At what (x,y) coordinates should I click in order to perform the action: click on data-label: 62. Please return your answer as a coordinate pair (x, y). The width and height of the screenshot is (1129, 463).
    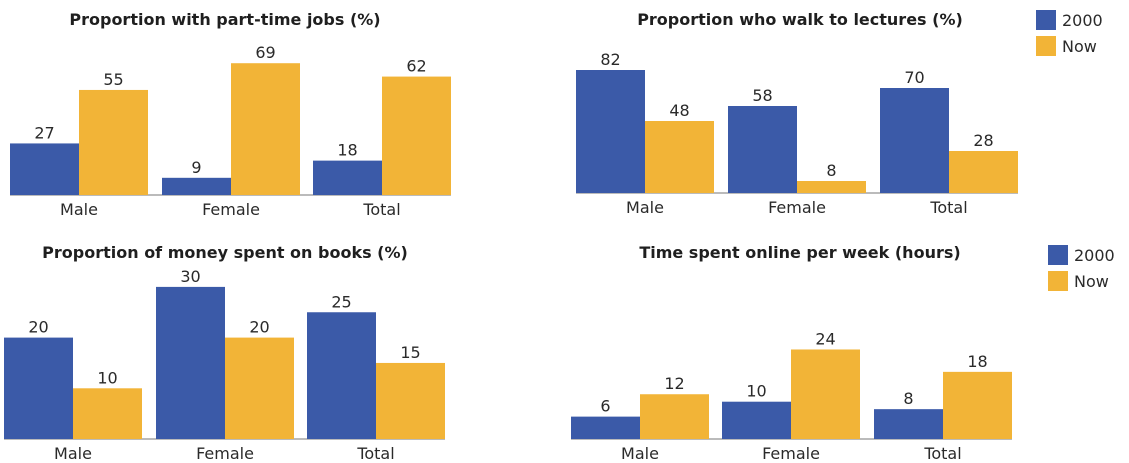
    Looking at the image, I should click on (416, 66).